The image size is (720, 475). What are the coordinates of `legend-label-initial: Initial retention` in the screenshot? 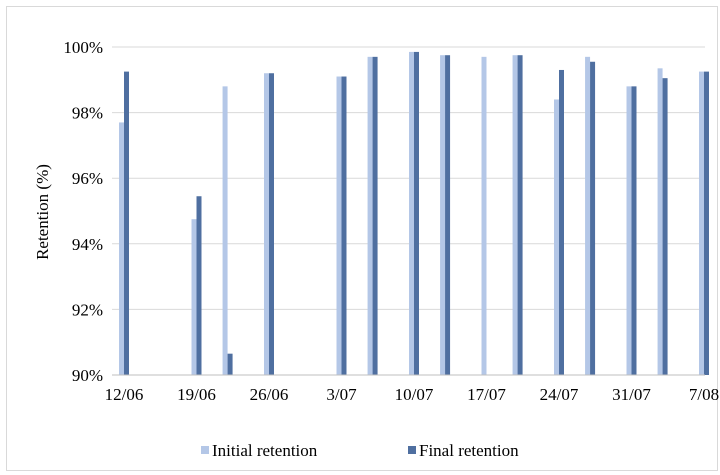 It's located at (265, 450).